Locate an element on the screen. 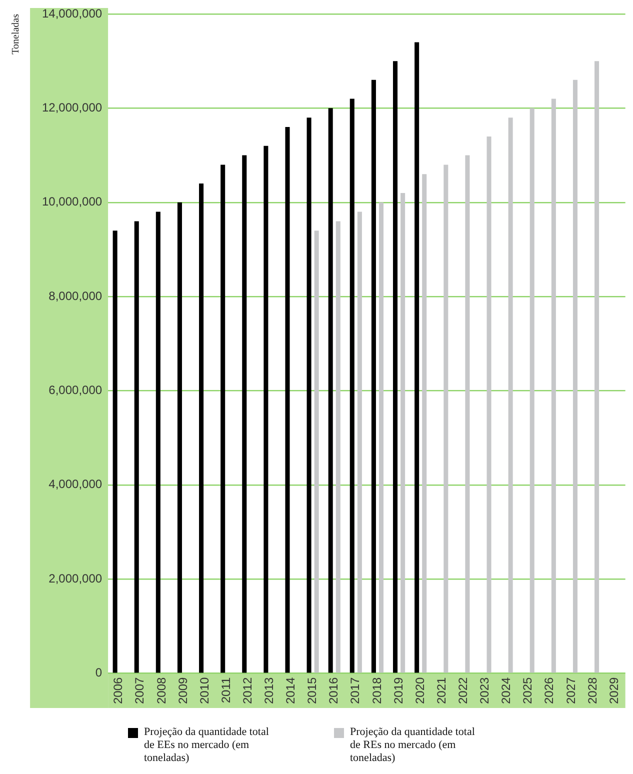 The width and height of the screenshot is (633, 774). x-tick-label: 2013 is located at coordinates (269, 690).